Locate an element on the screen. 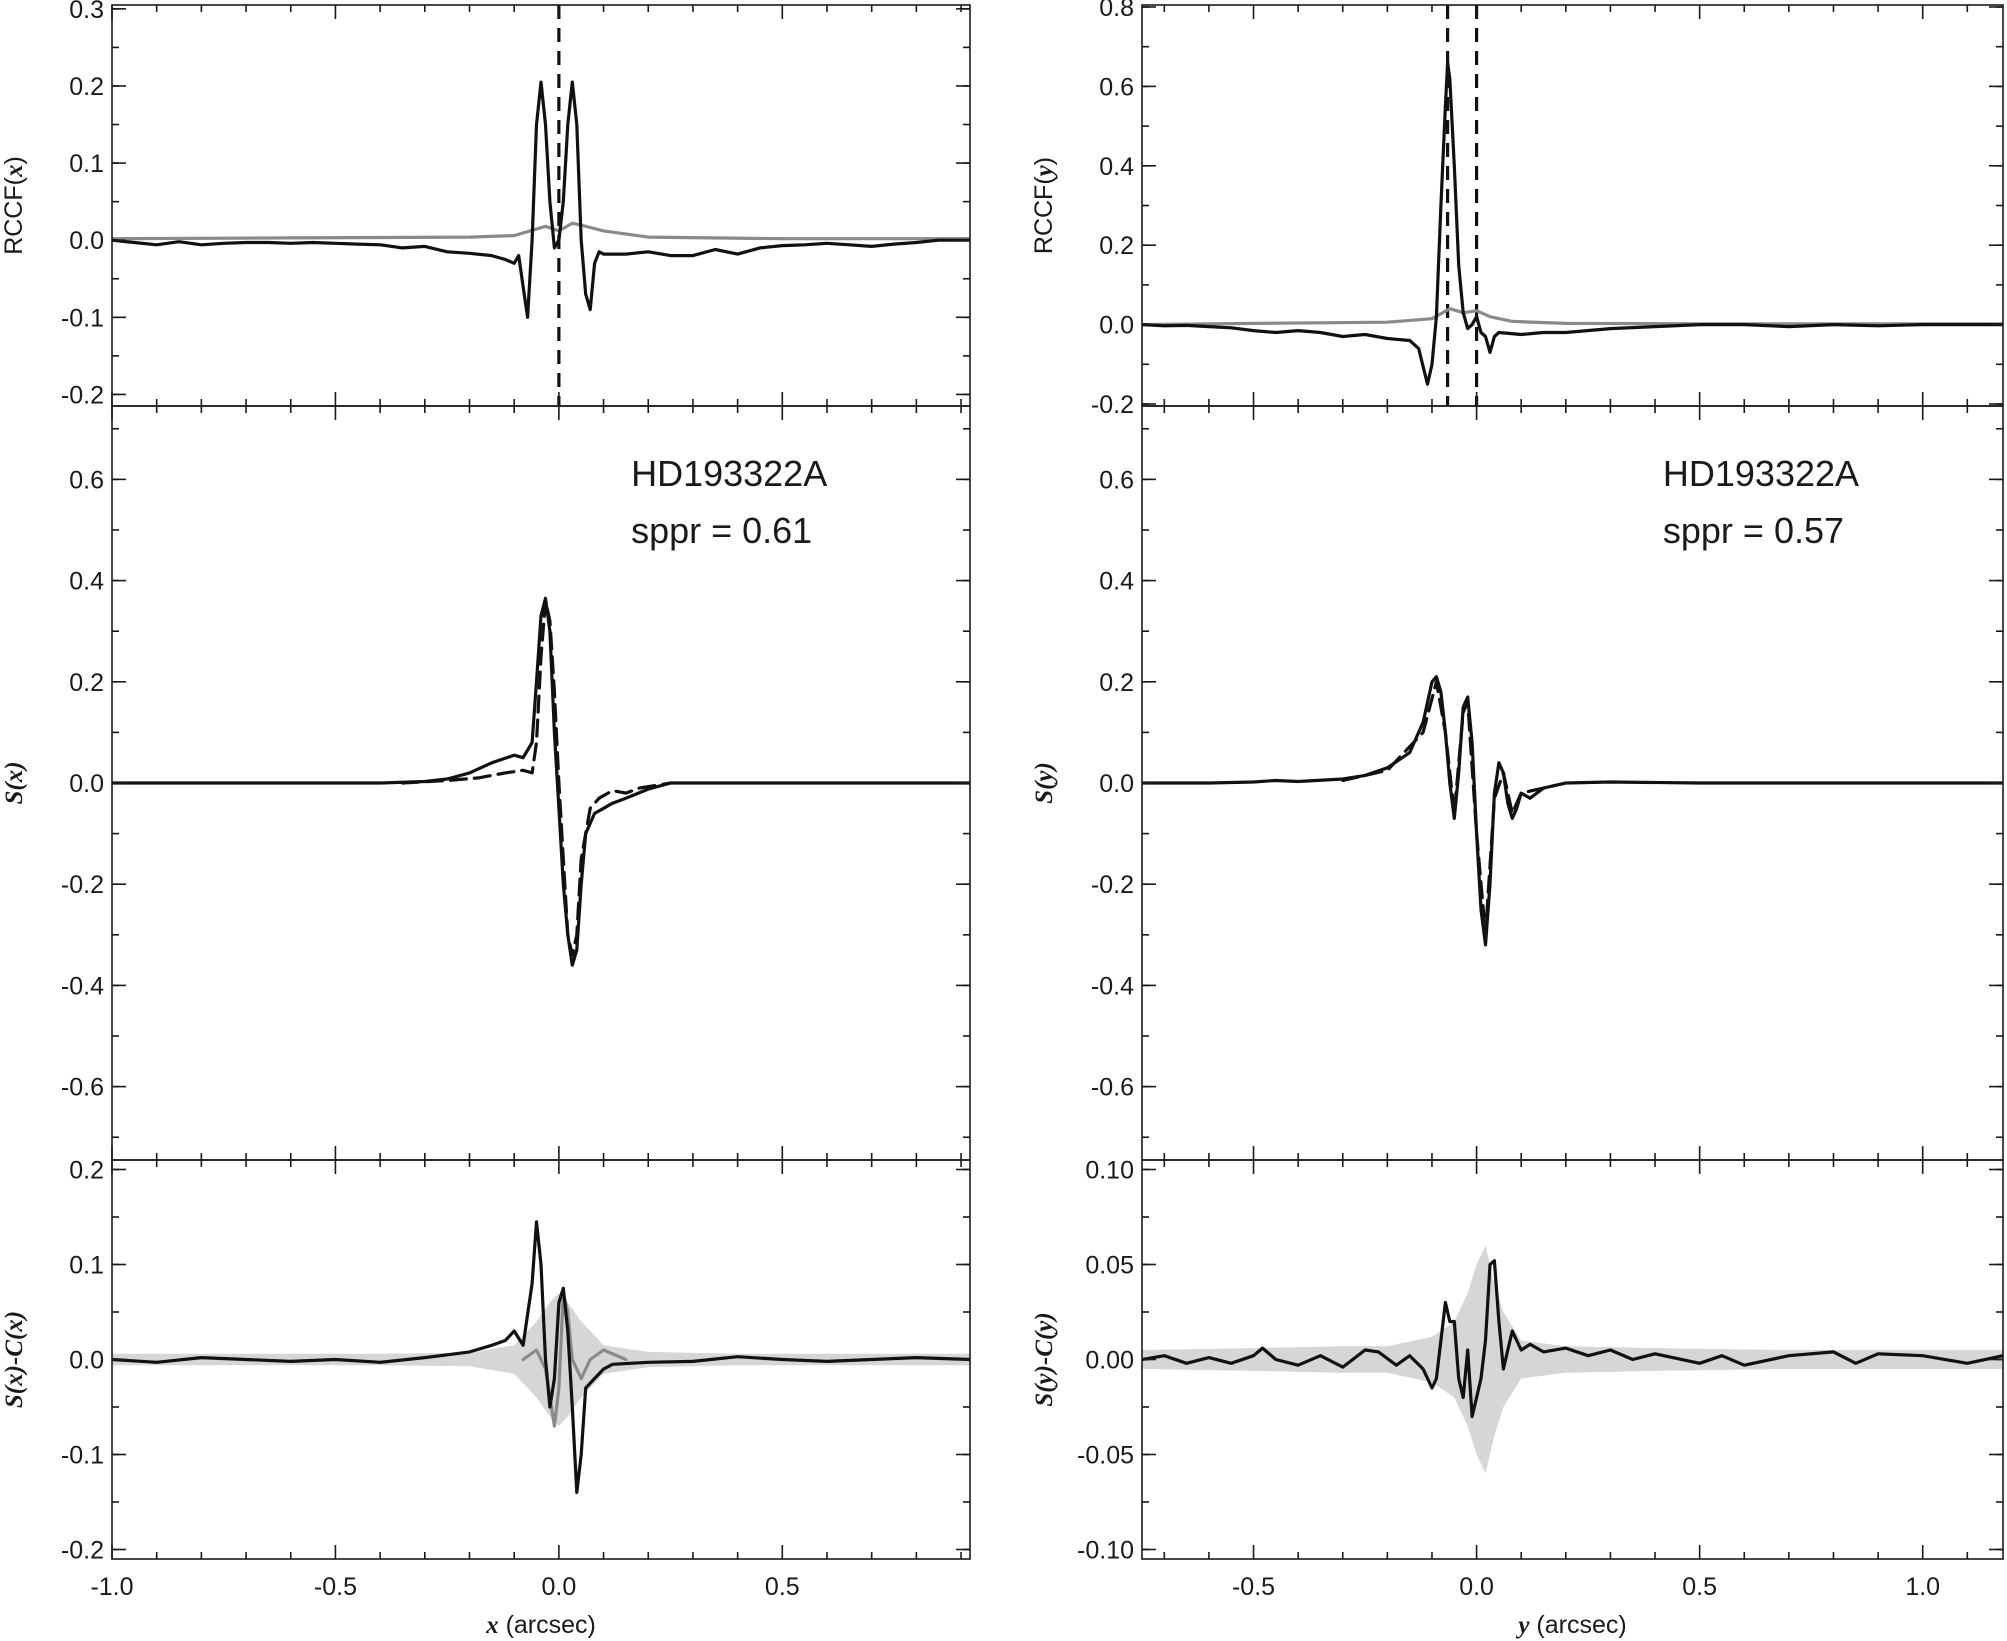 The height and width of the screenshot is (1641, 2007). y-axis-label: S(y) is located at coordinates (1044, 783).